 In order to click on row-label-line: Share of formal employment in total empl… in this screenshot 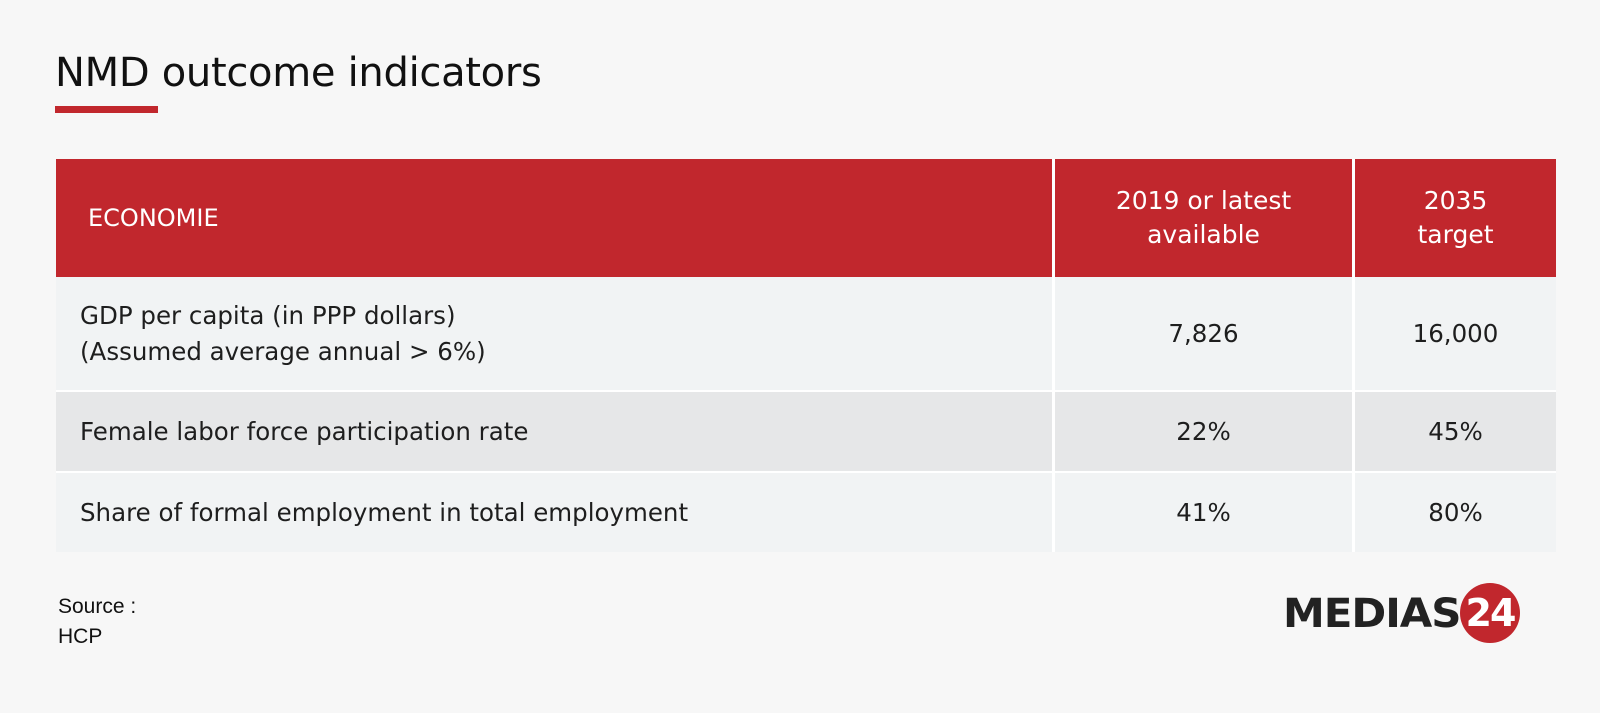, I will do `click(384, 512)`.